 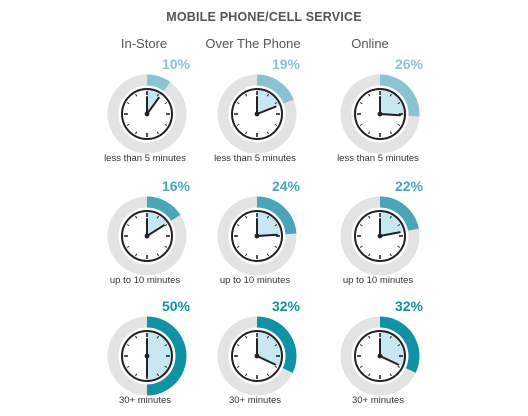 I want to click on column-header-online: Online, so click(x=370, y=43).